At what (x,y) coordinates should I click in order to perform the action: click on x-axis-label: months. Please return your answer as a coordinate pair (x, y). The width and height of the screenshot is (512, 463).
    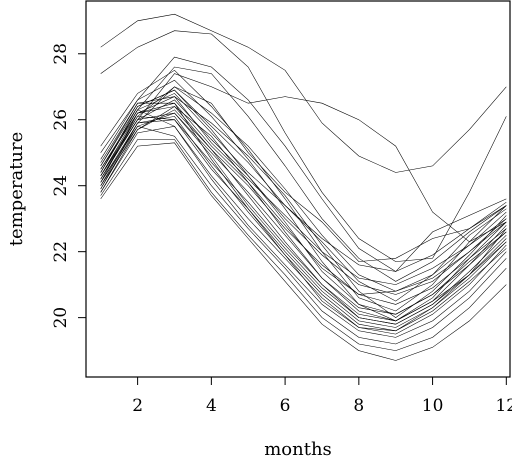
    Looking at the image, I should click on (298, 449).